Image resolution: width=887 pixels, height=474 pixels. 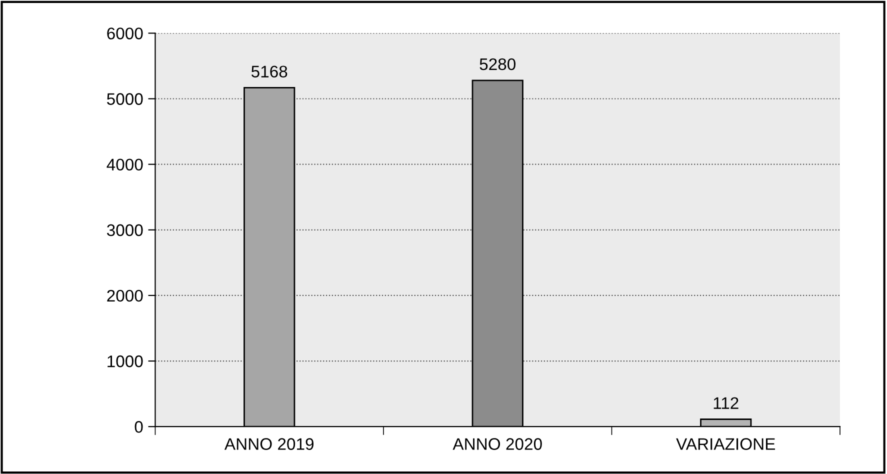 I want to click on y-tick-label: 2000, so click(x=125, y=296).